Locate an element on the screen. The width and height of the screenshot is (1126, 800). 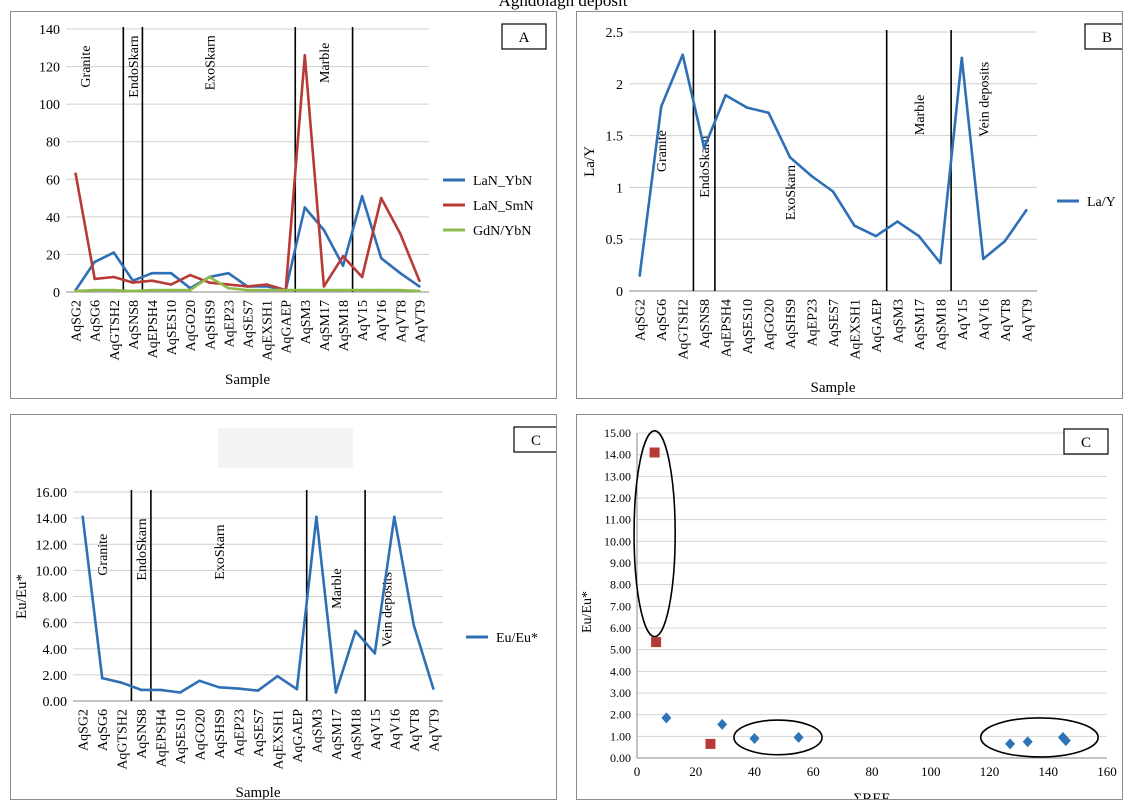
y-tick-label: 80 is located at coordinates (53, 143).